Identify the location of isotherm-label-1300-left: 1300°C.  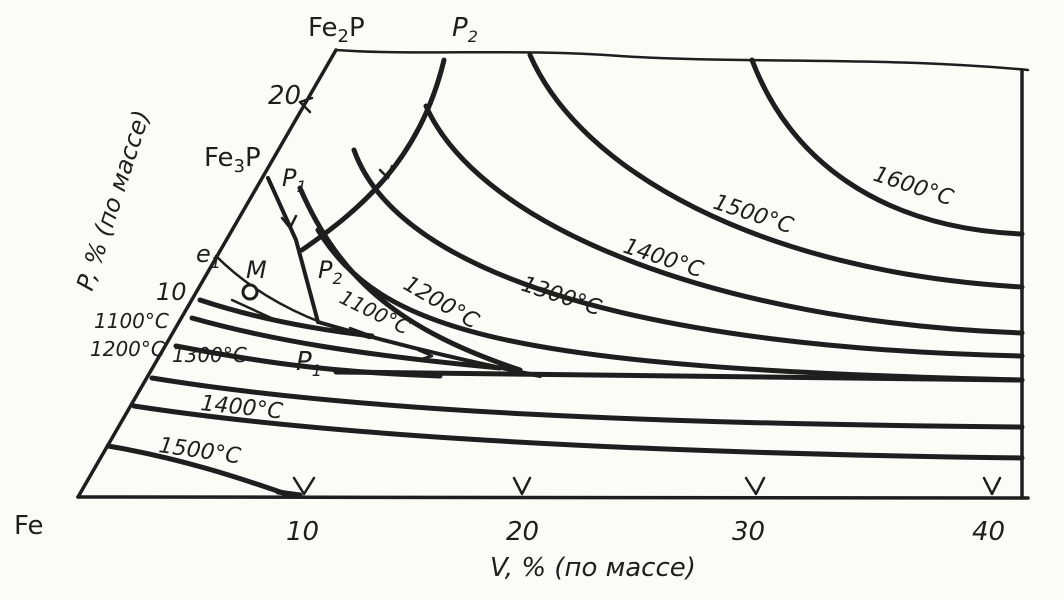
(209, 355).